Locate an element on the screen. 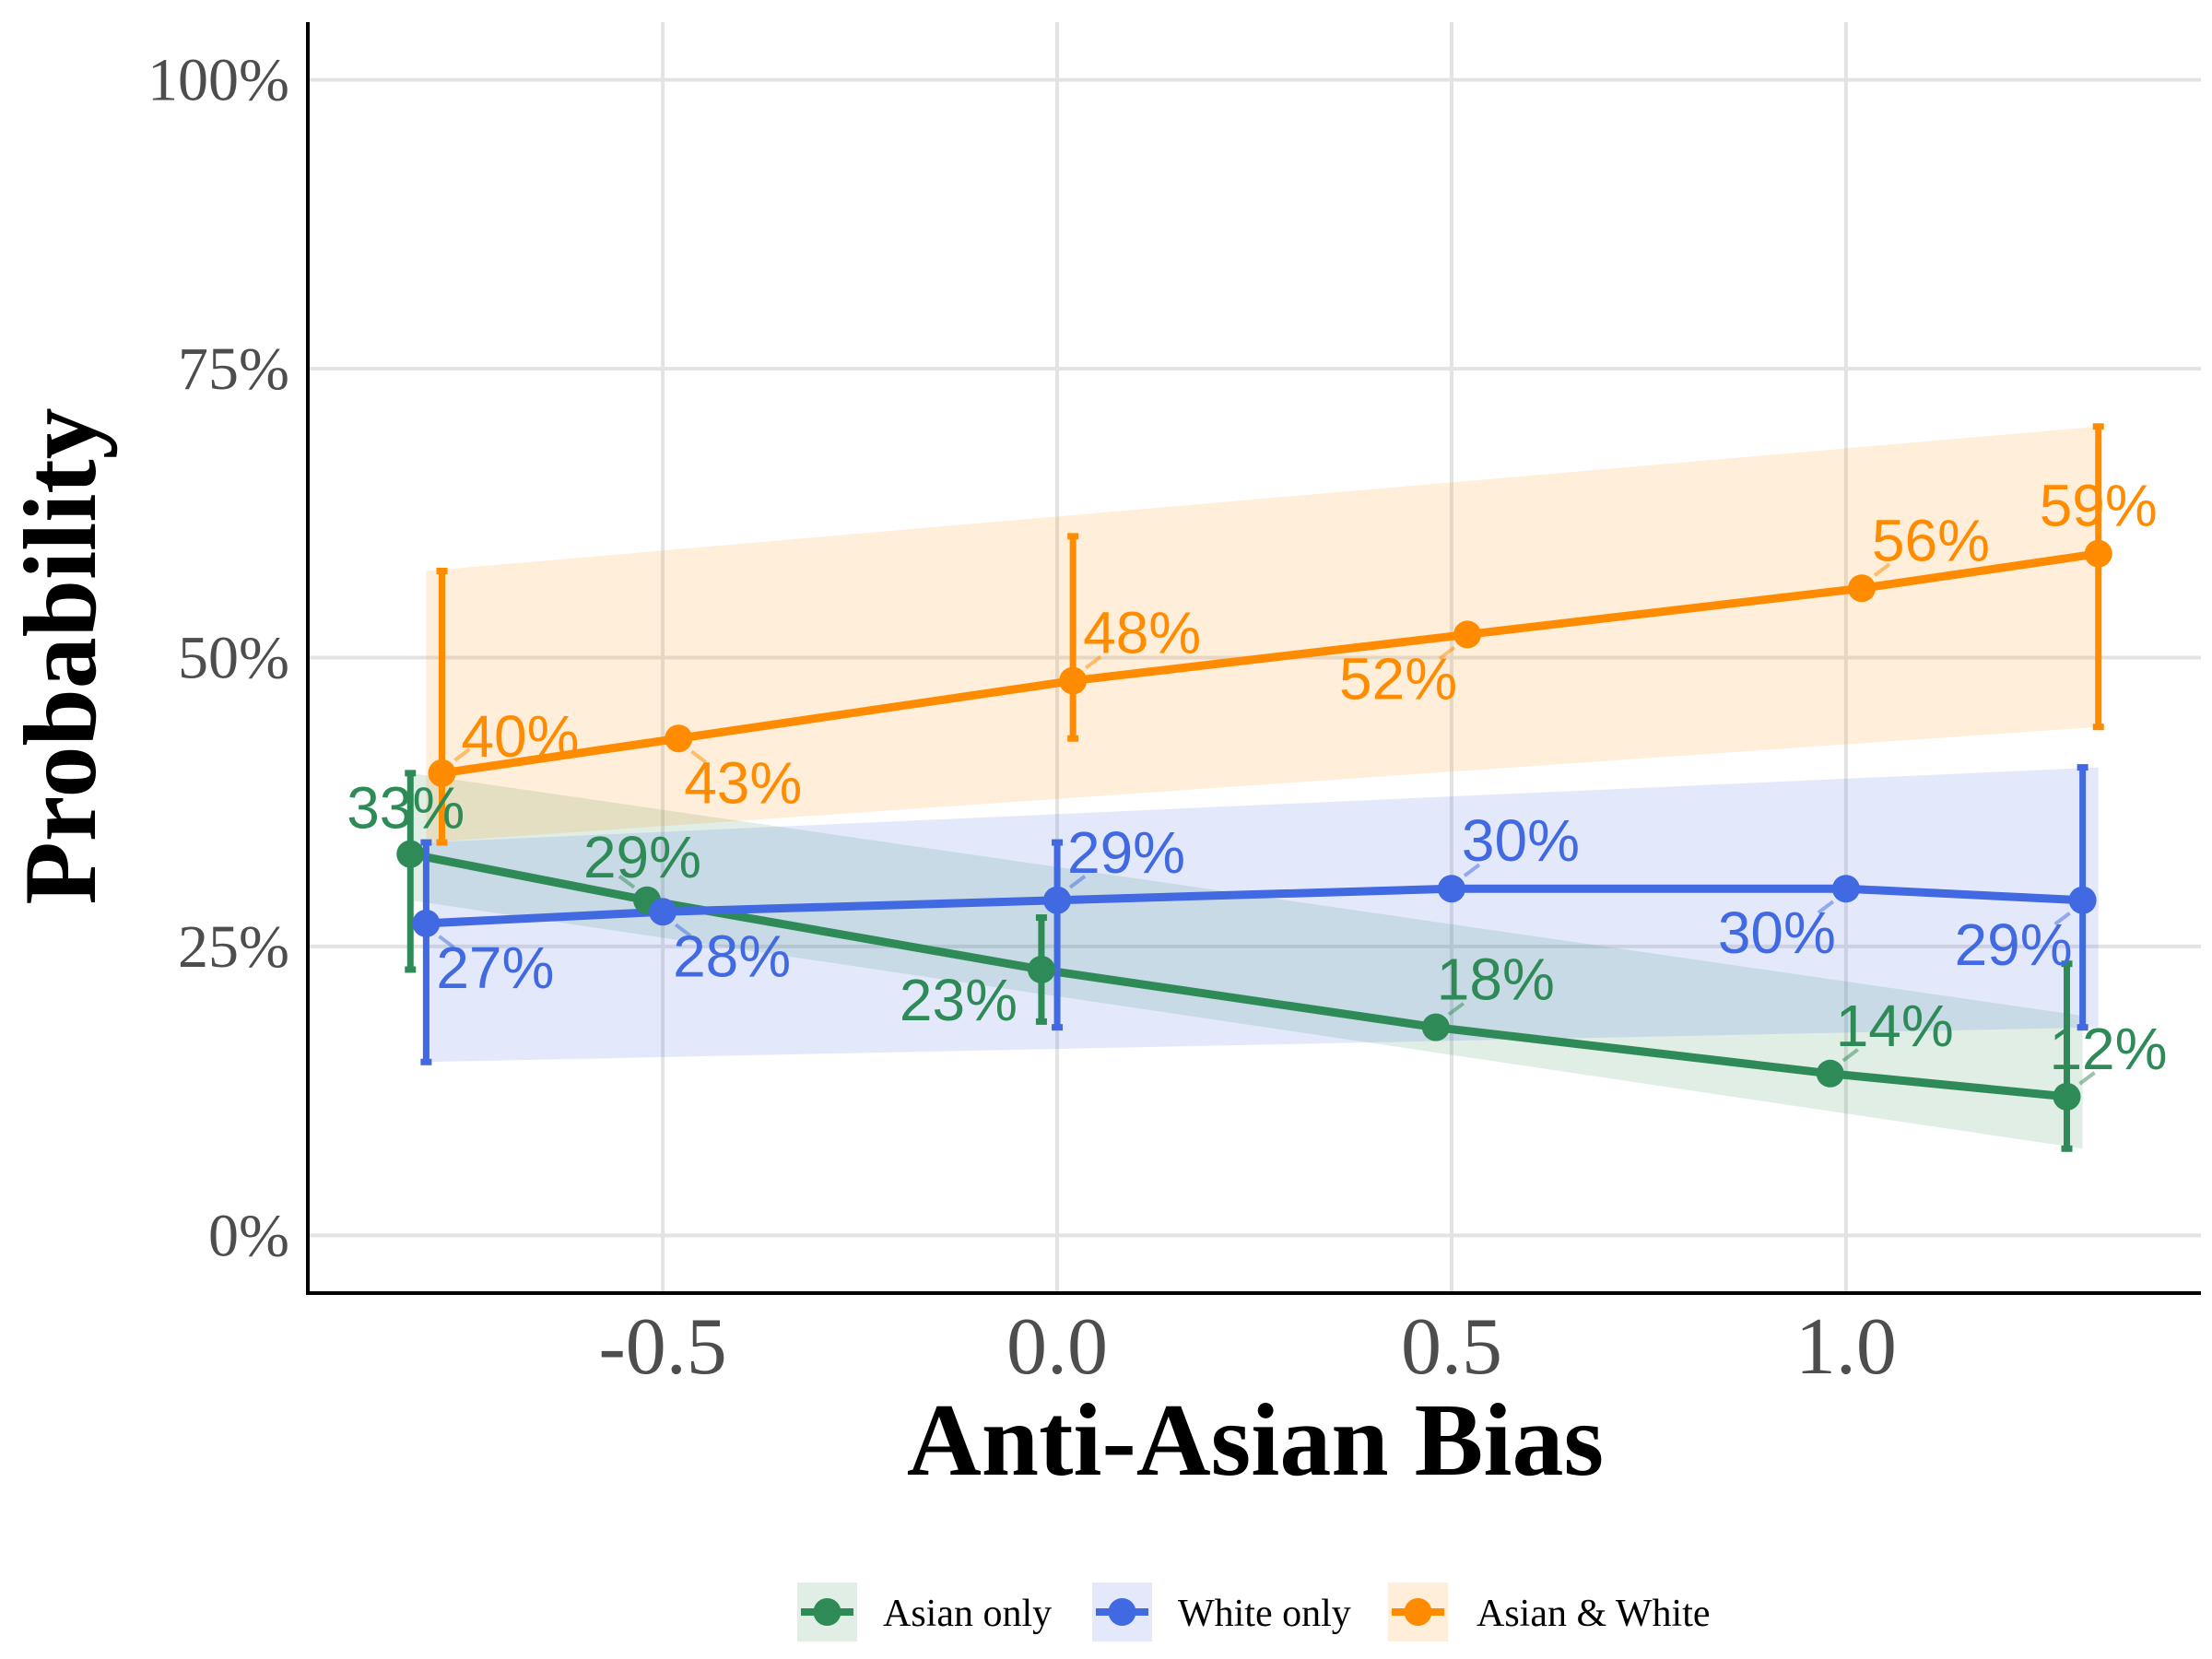 This screenshot has width=2212, height=1659. legend-label-asian-only: Asian only is located at coordinates (967, 1614).